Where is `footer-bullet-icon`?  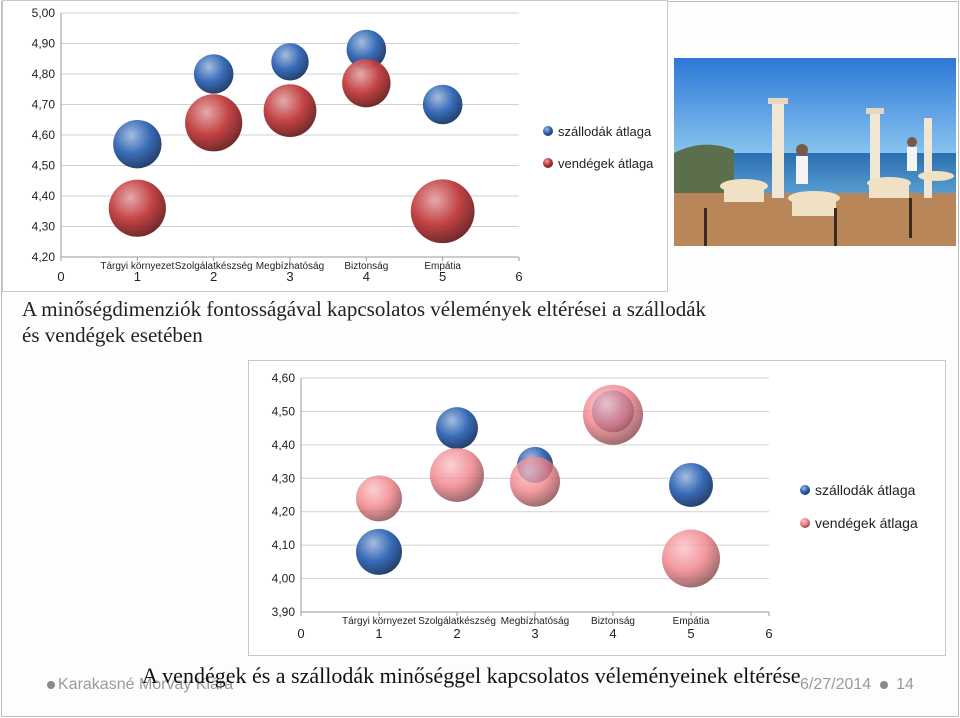
footer-bullet-icon is located at coordinates (51, 685).